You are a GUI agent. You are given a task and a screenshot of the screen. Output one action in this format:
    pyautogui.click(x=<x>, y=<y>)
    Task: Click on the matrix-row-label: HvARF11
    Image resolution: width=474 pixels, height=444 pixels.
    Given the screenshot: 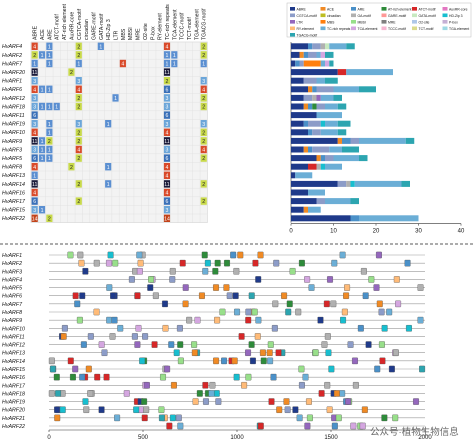 What is the action you would take?
    pyautogui.click(x=13, y=116)
    